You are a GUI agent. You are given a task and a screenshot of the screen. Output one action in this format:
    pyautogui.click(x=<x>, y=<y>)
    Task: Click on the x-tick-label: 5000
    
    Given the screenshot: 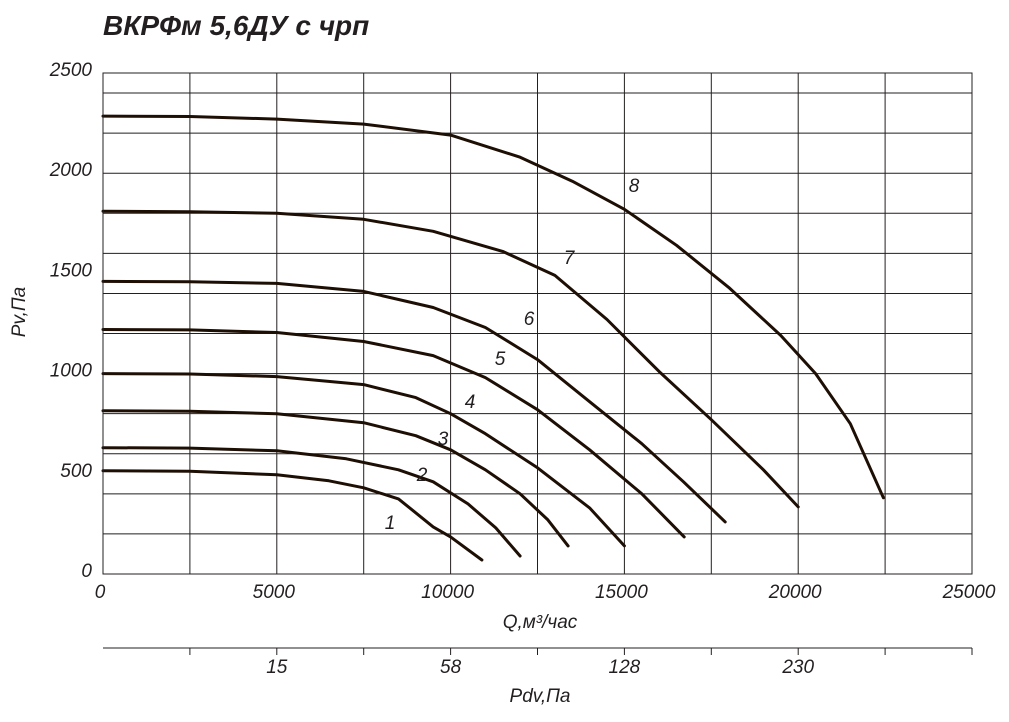 What is the action you would take?
    pyautogui.click(x=274, y=592)
    